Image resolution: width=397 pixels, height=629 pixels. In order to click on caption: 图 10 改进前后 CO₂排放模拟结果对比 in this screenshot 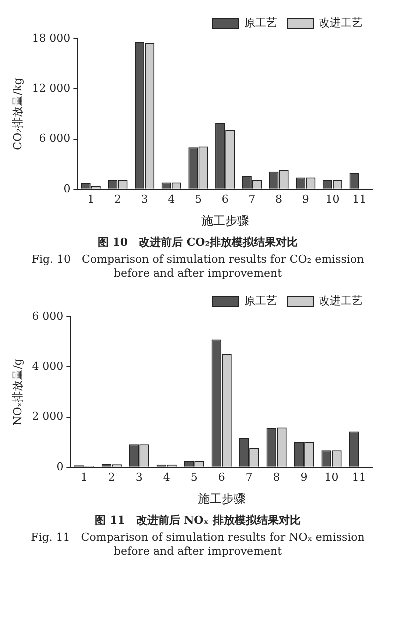, I will do `click(198, 242)`.